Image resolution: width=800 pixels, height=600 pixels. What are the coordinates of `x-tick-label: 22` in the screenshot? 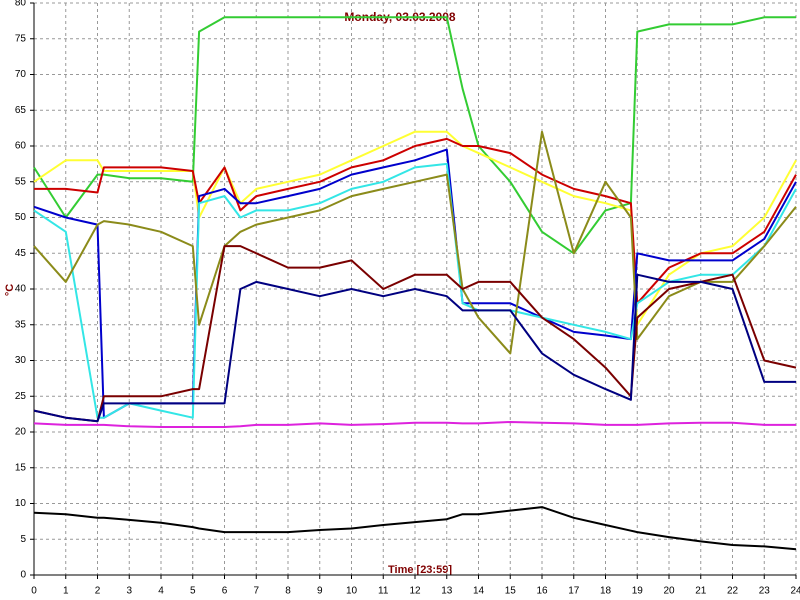 It's located at (733, 591).